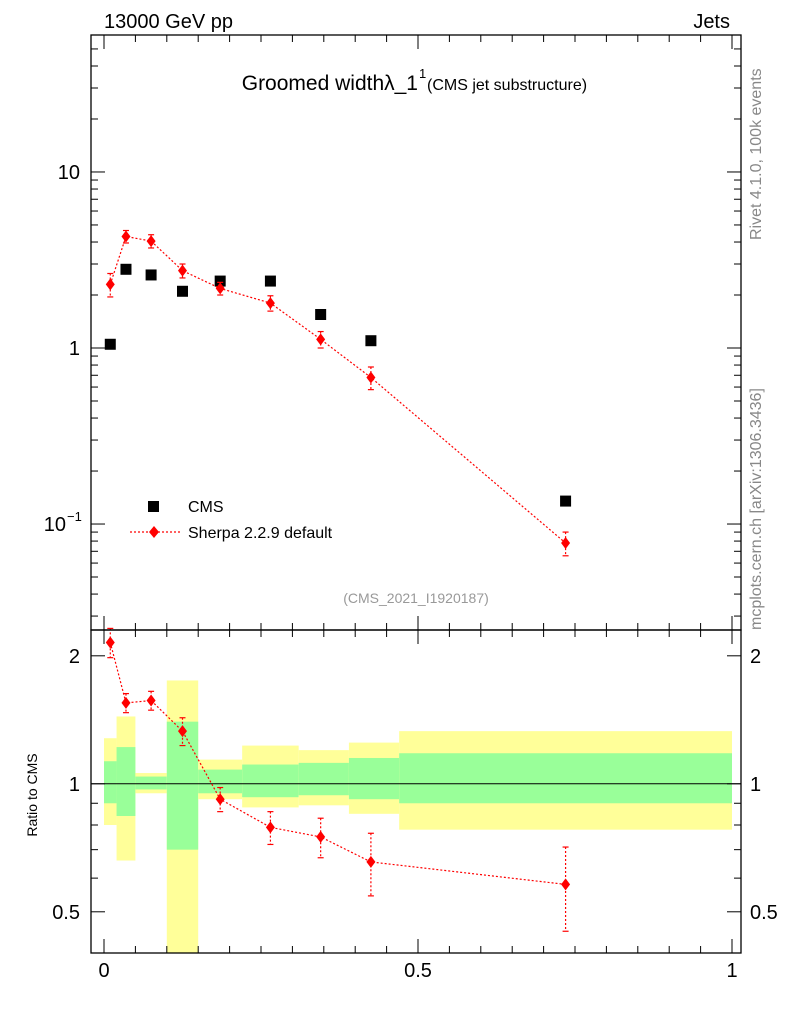  Describe the element at coordinates (168, 22) in the screenshot. I see `collision-energy-label: 13000 GeV pp` at that location.